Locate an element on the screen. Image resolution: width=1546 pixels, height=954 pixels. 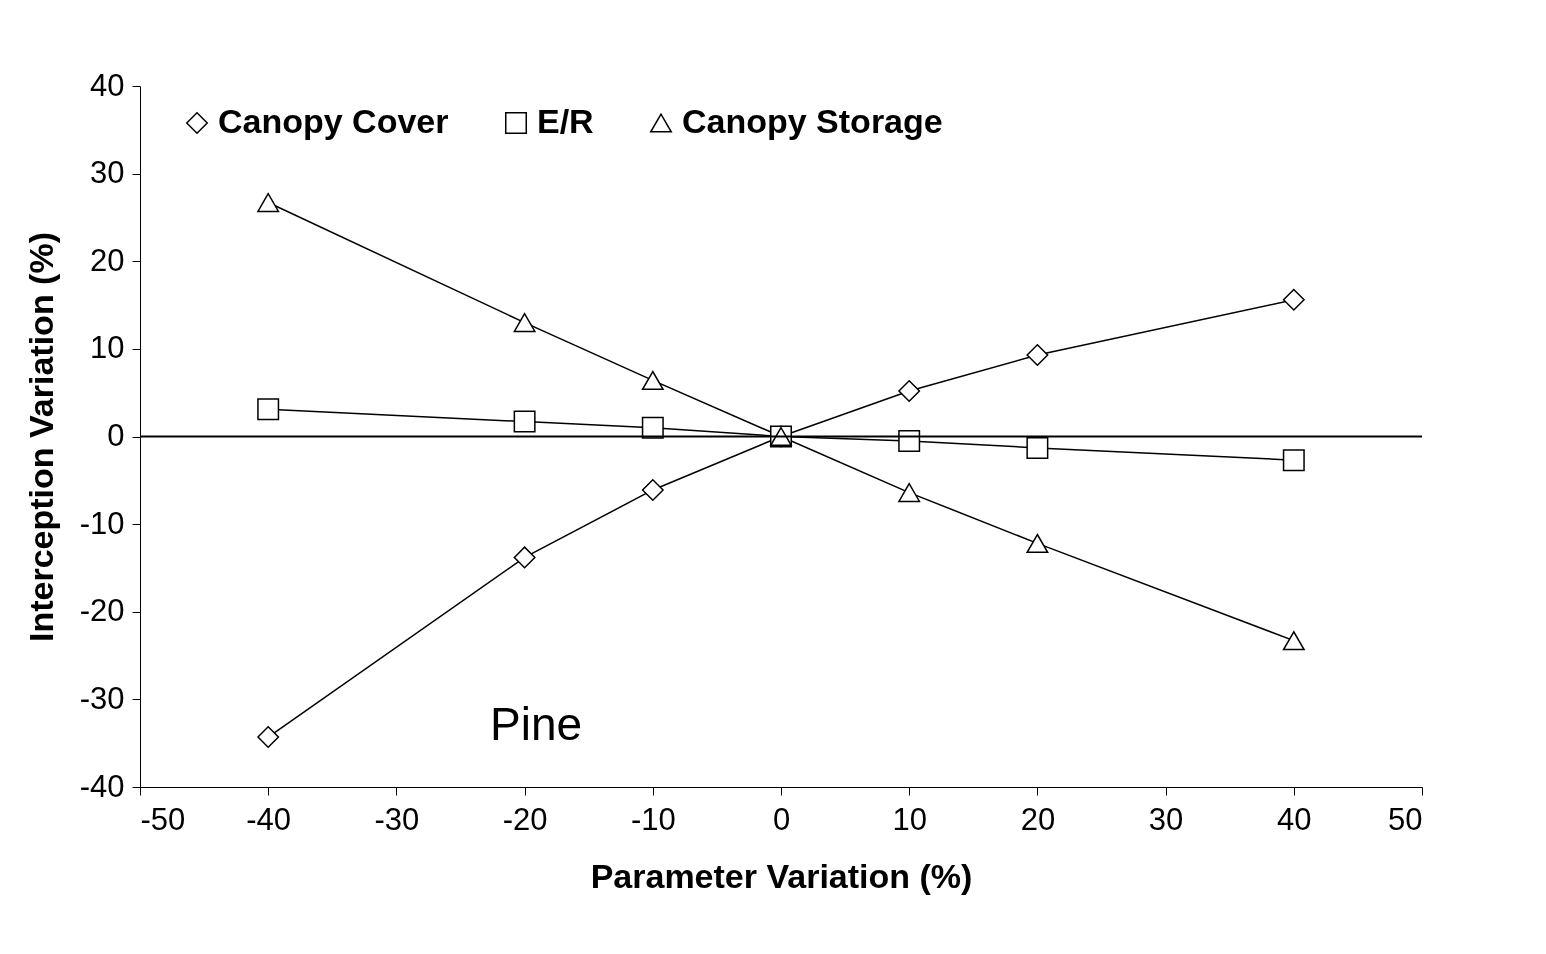
x-tick-label: 20 is located at coordinates (1038, 819).